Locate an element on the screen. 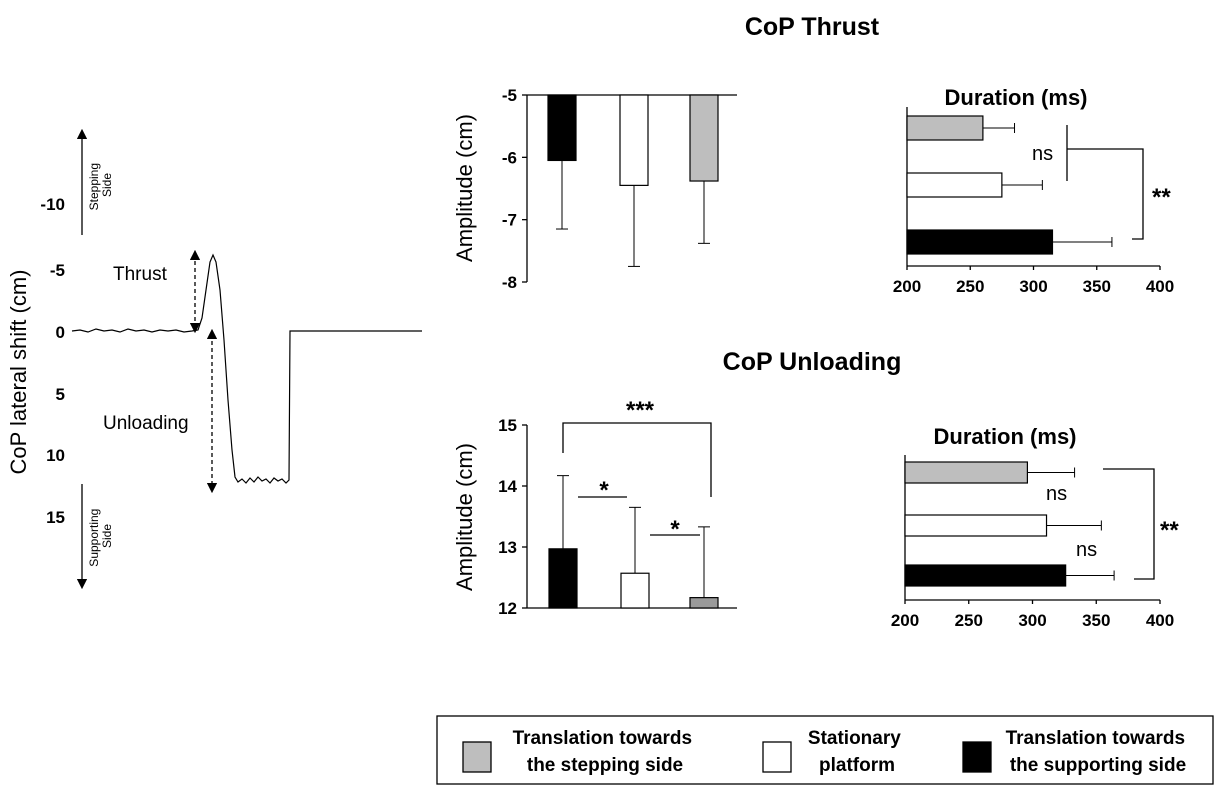 The height and width of the screenshot is (786, 1214). unloading-duration-bars is located at coordinates (1032, 528).